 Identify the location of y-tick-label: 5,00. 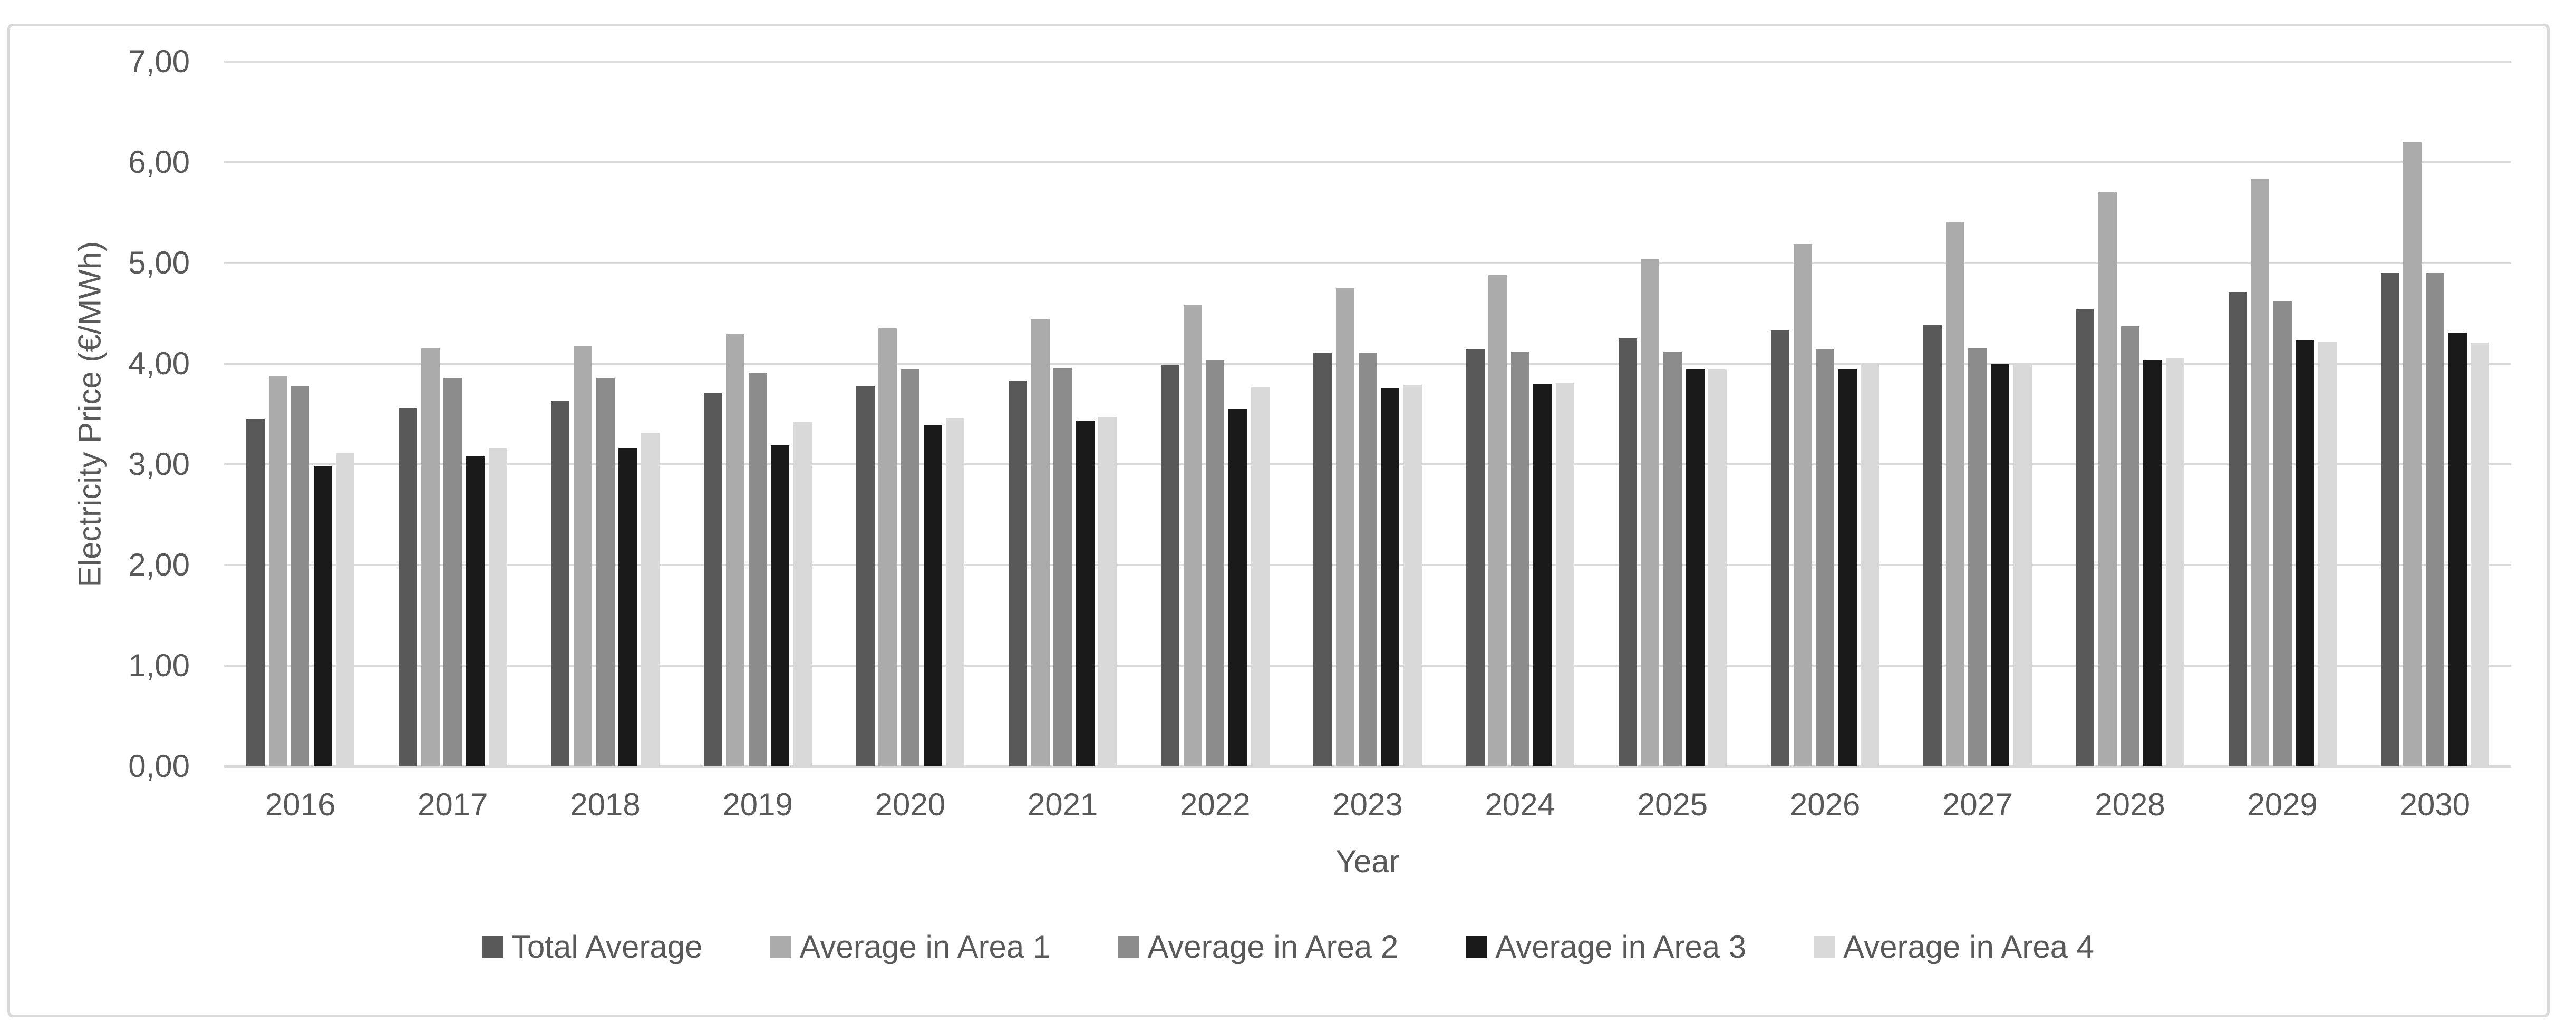
(159, 262).